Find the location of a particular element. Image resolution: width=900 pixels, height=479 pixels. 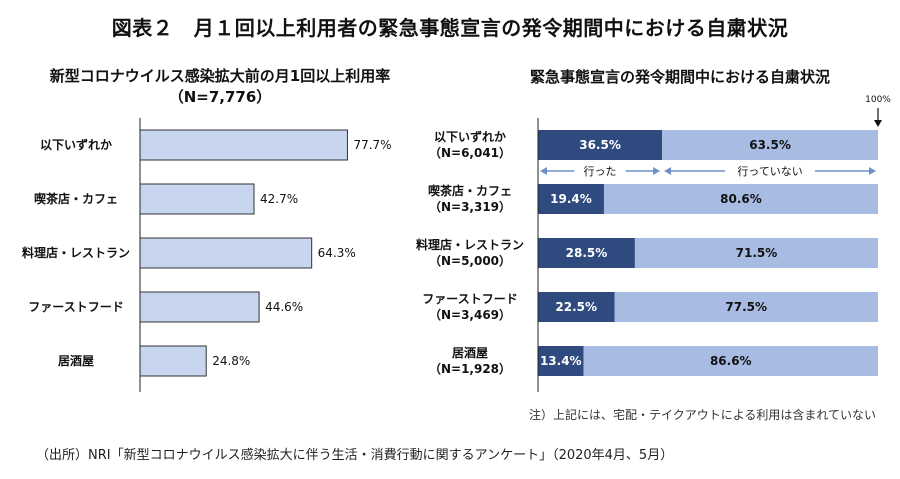

not-went-value-label: 77.5% is located at coordinates (746, 307).